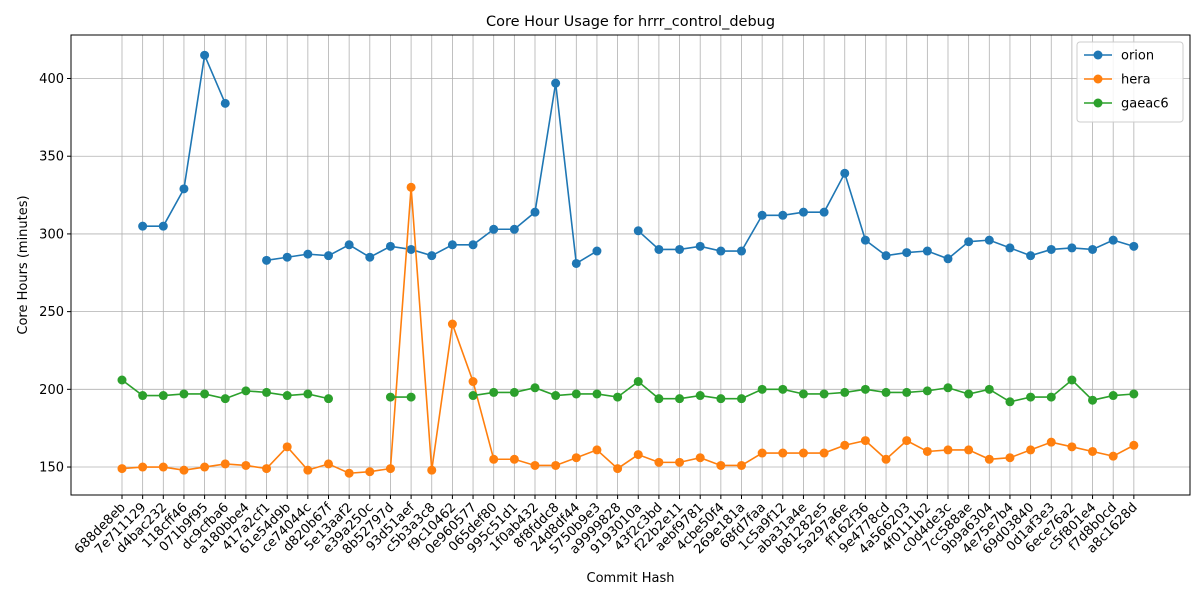 The image size is (1200, 600). I want to click on legend-label-orion: orion, so click(1137, 56).